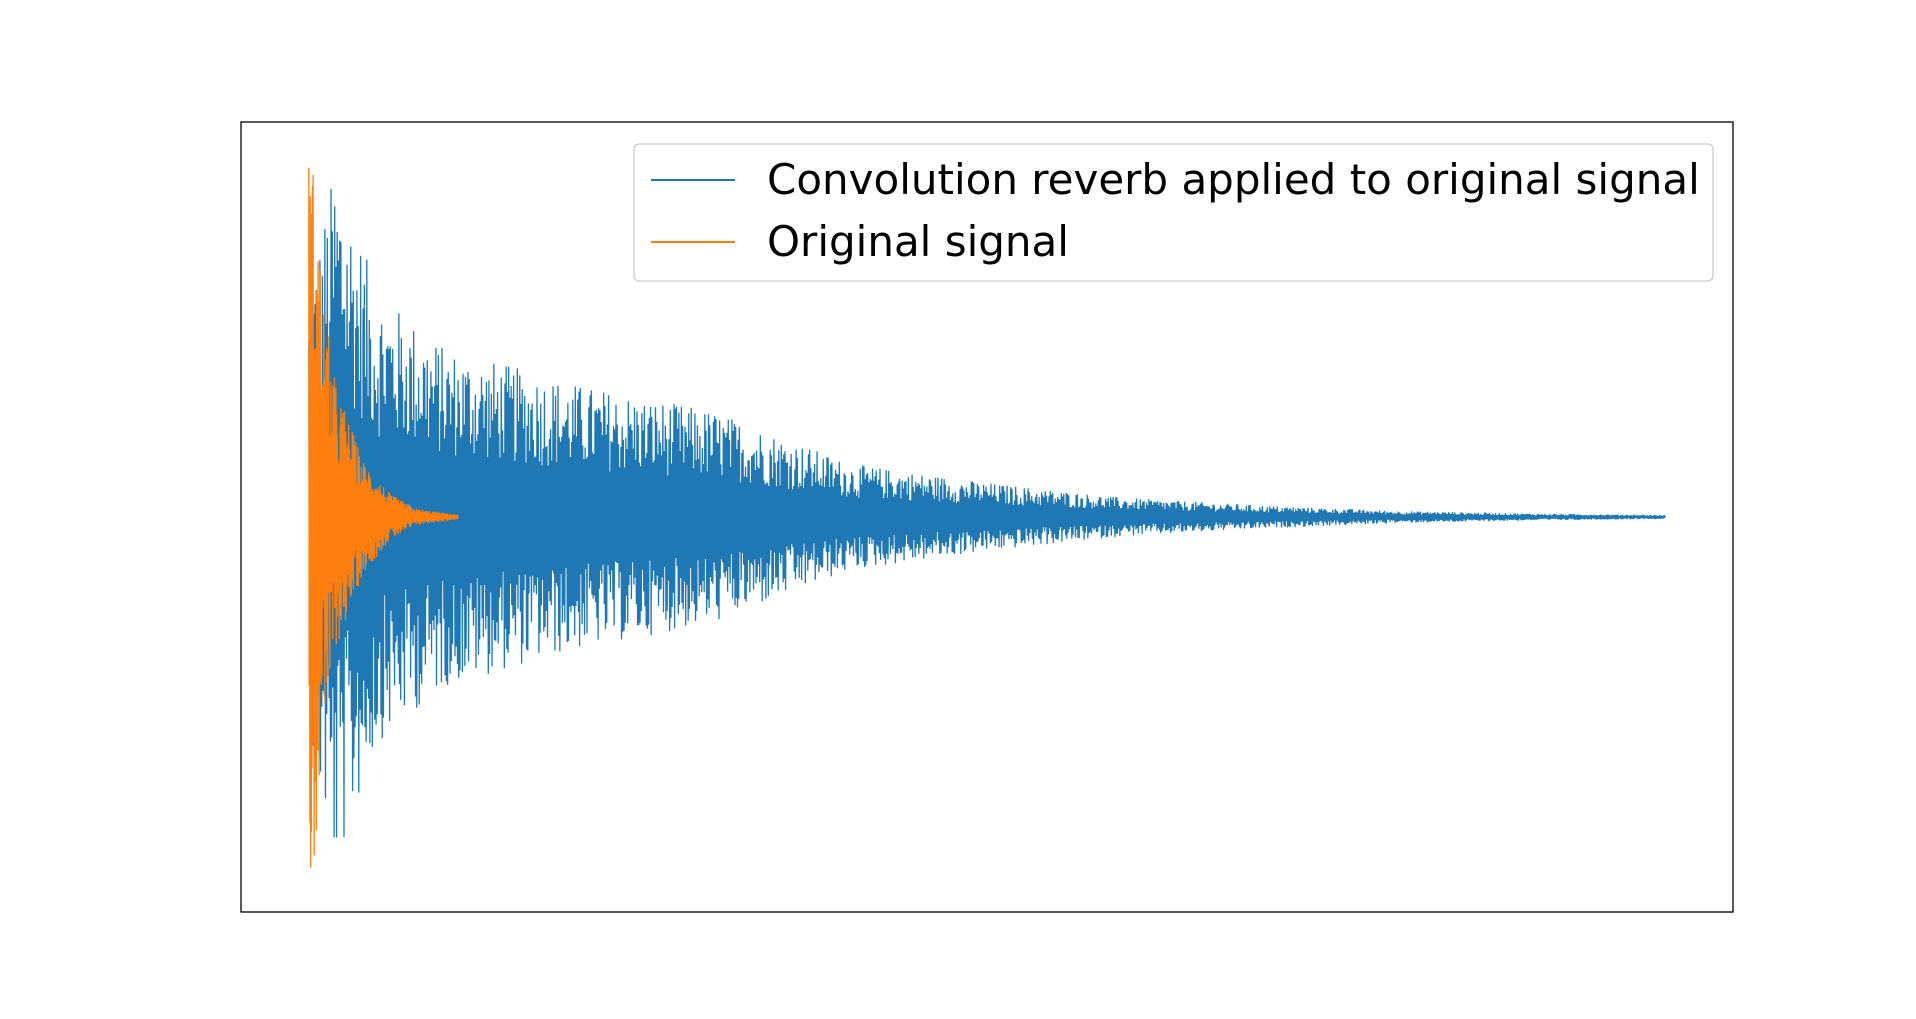 Image resolution: width=1916 pixels, height=1019 pixels. Describe the element at coordinates (918, 241) in the screenshot. I see `legend-label-original: Original signal` at that location.